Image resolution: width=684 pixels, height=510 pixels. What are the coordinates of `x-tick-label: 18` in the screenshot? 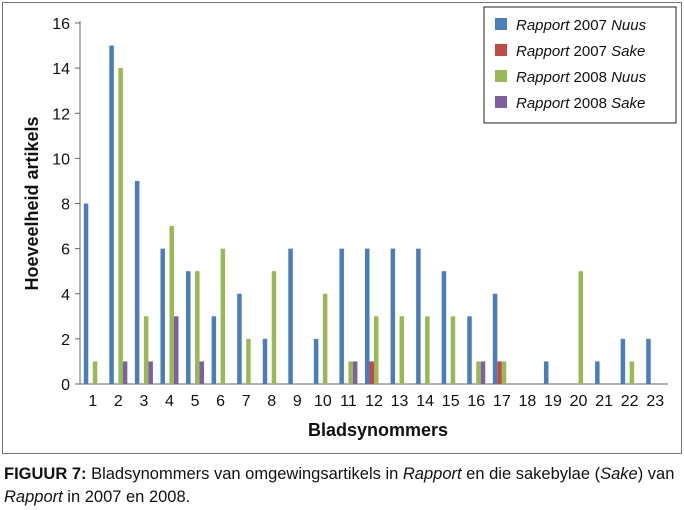 It's located at (527, 401).